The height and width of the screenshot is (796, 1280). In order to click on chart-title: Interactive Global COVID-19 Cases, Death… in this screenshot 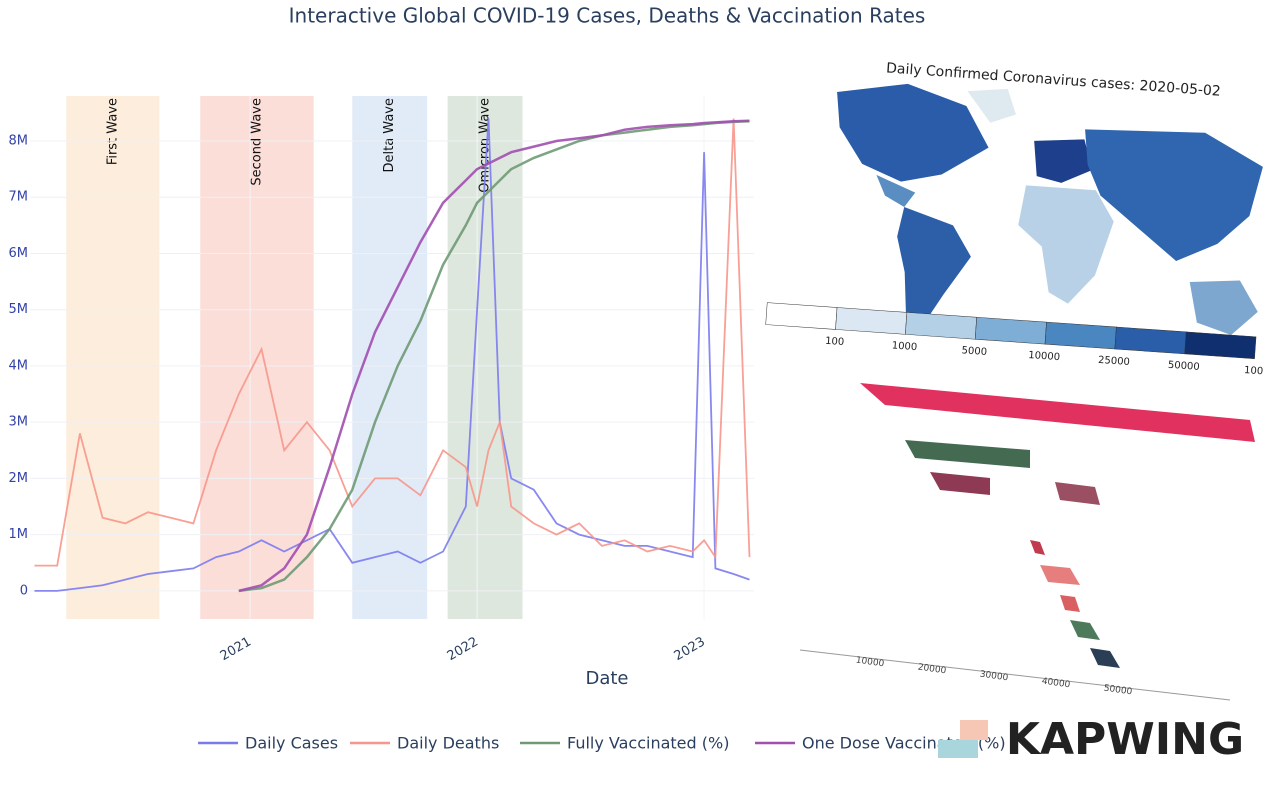, I will do `click(607, 16)`.